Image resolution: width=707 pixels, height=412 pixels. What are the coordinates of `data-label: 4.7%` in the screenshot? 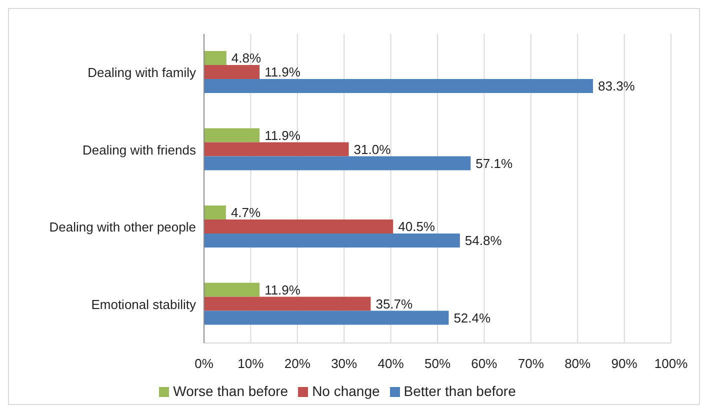 It's located at (246, 212).